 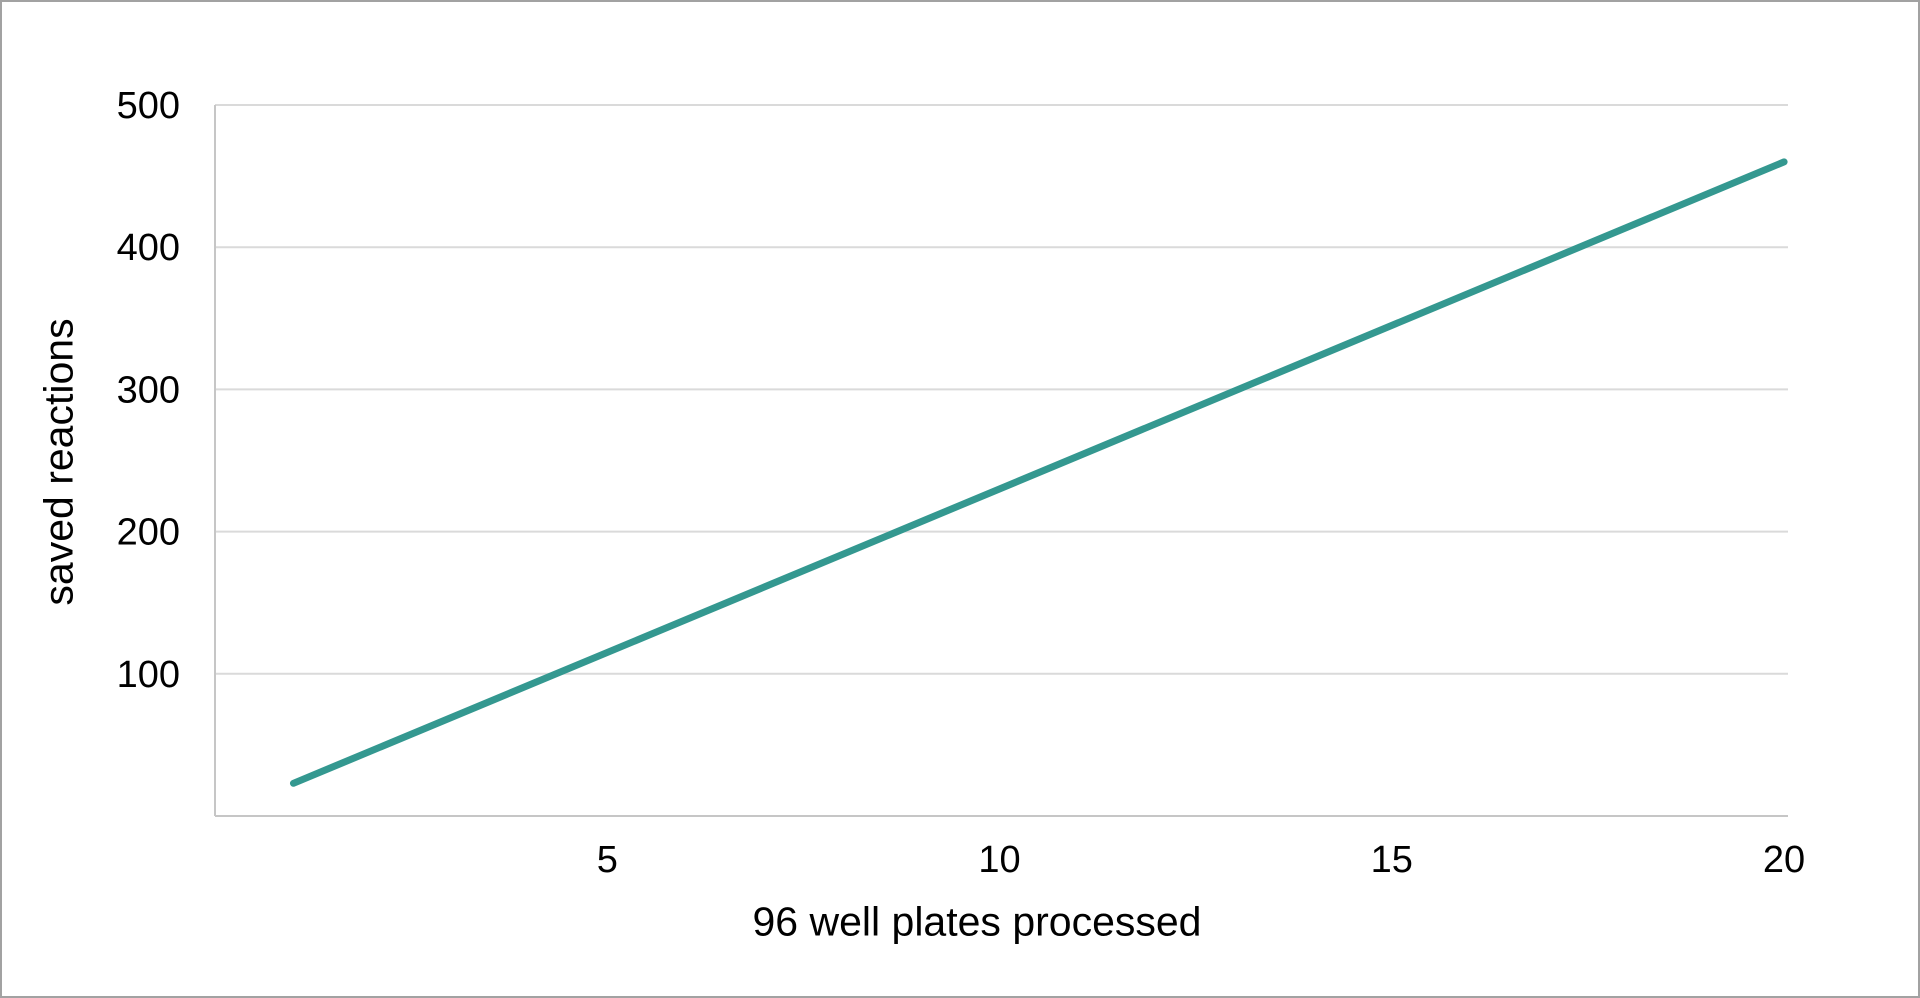 I want to click on y-axis-title: saved reactions, so click(x=58, y=462).